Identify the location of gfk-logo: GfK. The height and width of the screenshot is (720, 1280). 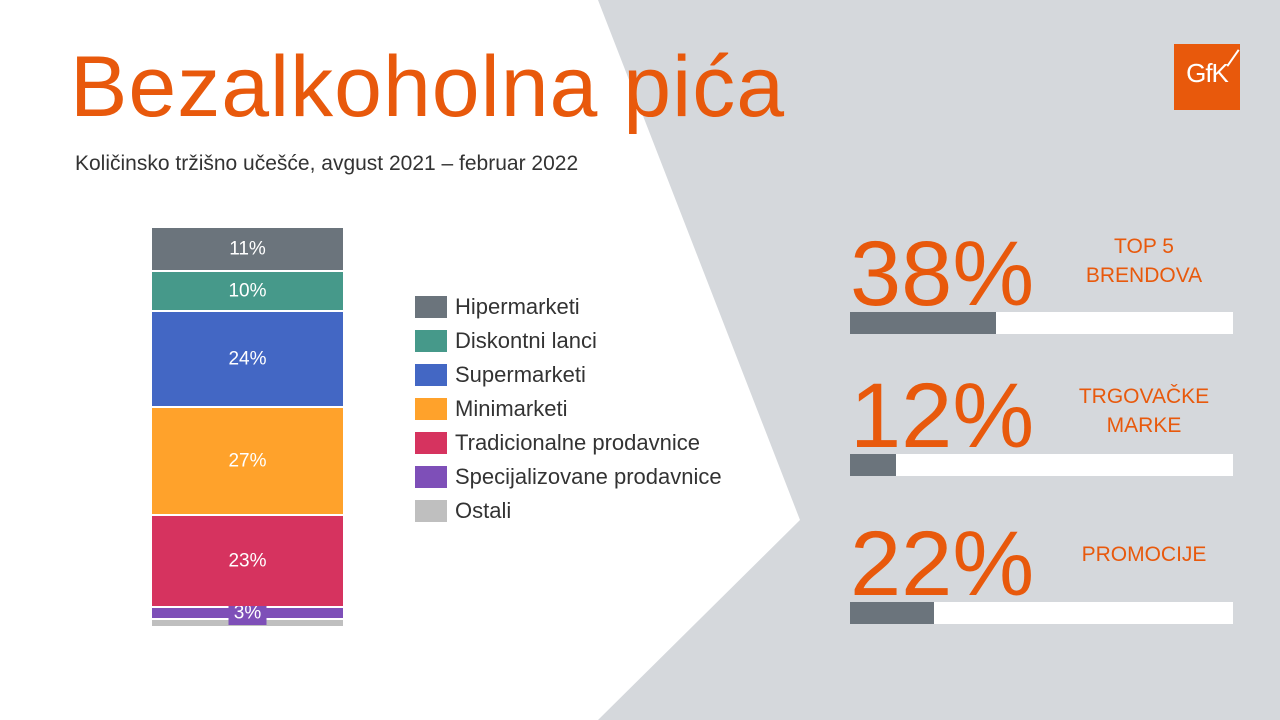
(1207, 77).